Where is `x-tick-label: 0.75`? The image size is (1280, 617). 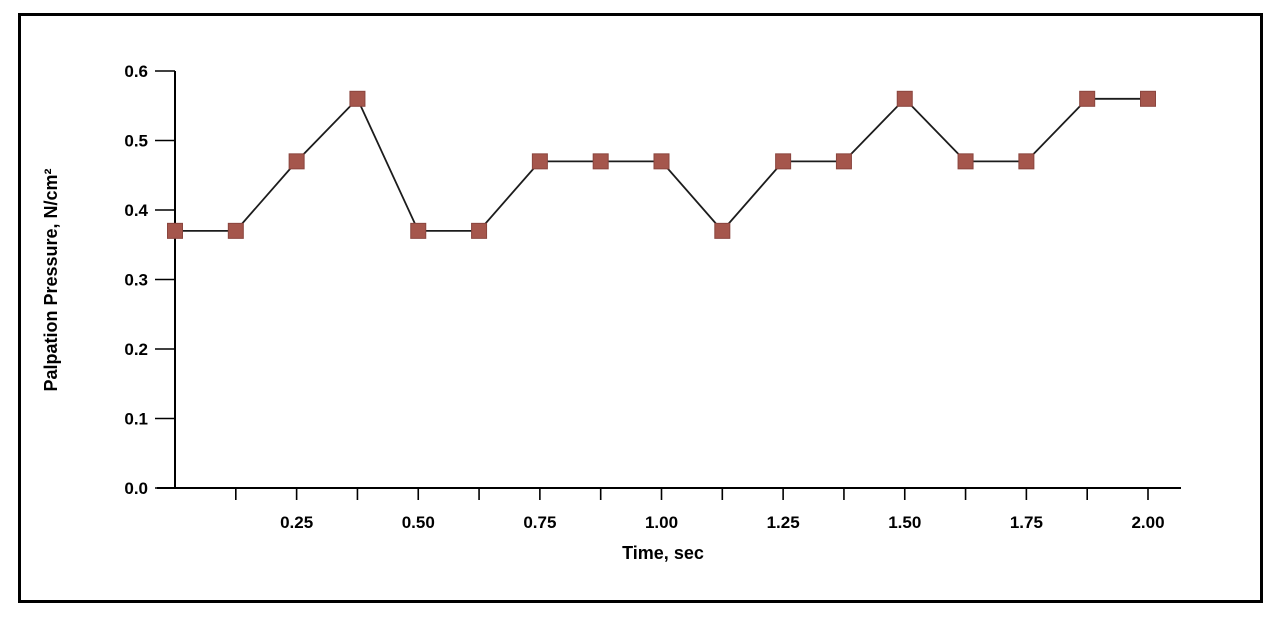 x-tick-label: 0.75 is located at coordinates (539, 522).